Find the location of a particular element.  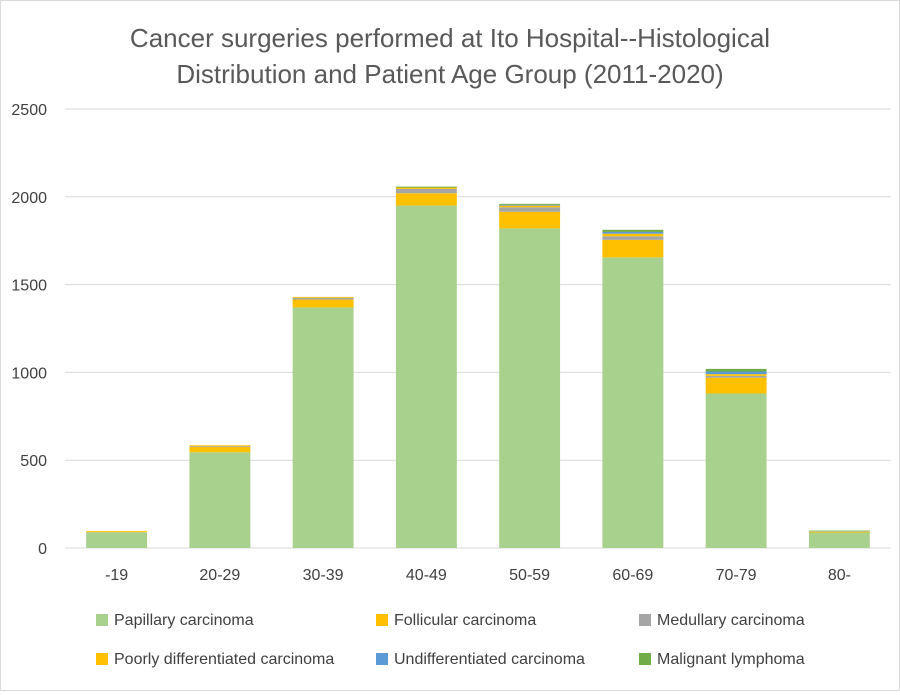

bar-segment-20-29-s3 is located at coordinates (219, 445).